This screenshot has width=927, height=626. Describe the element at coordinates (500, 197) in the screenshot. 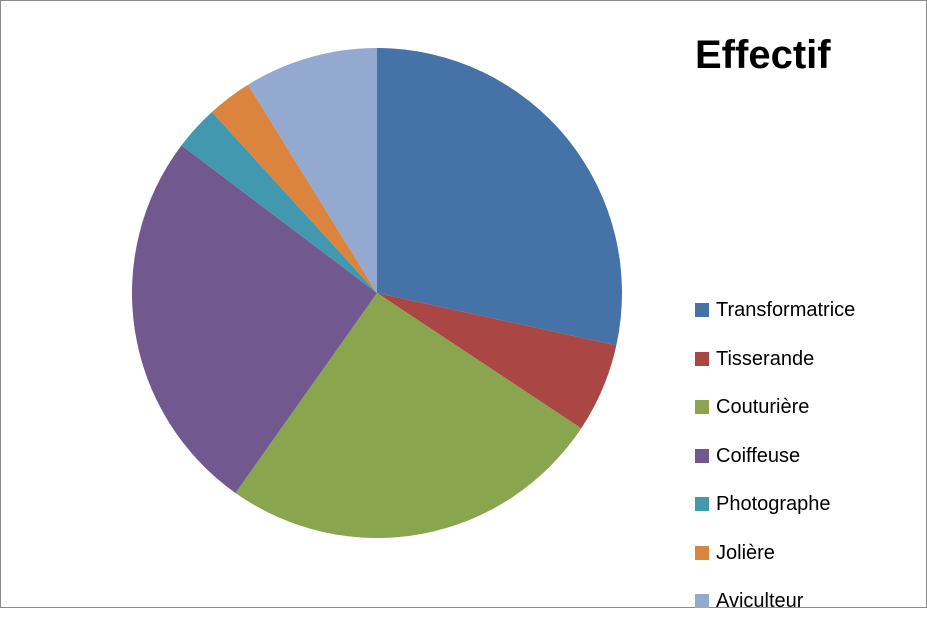

I see `pie-slice-transformatrice` at that location.